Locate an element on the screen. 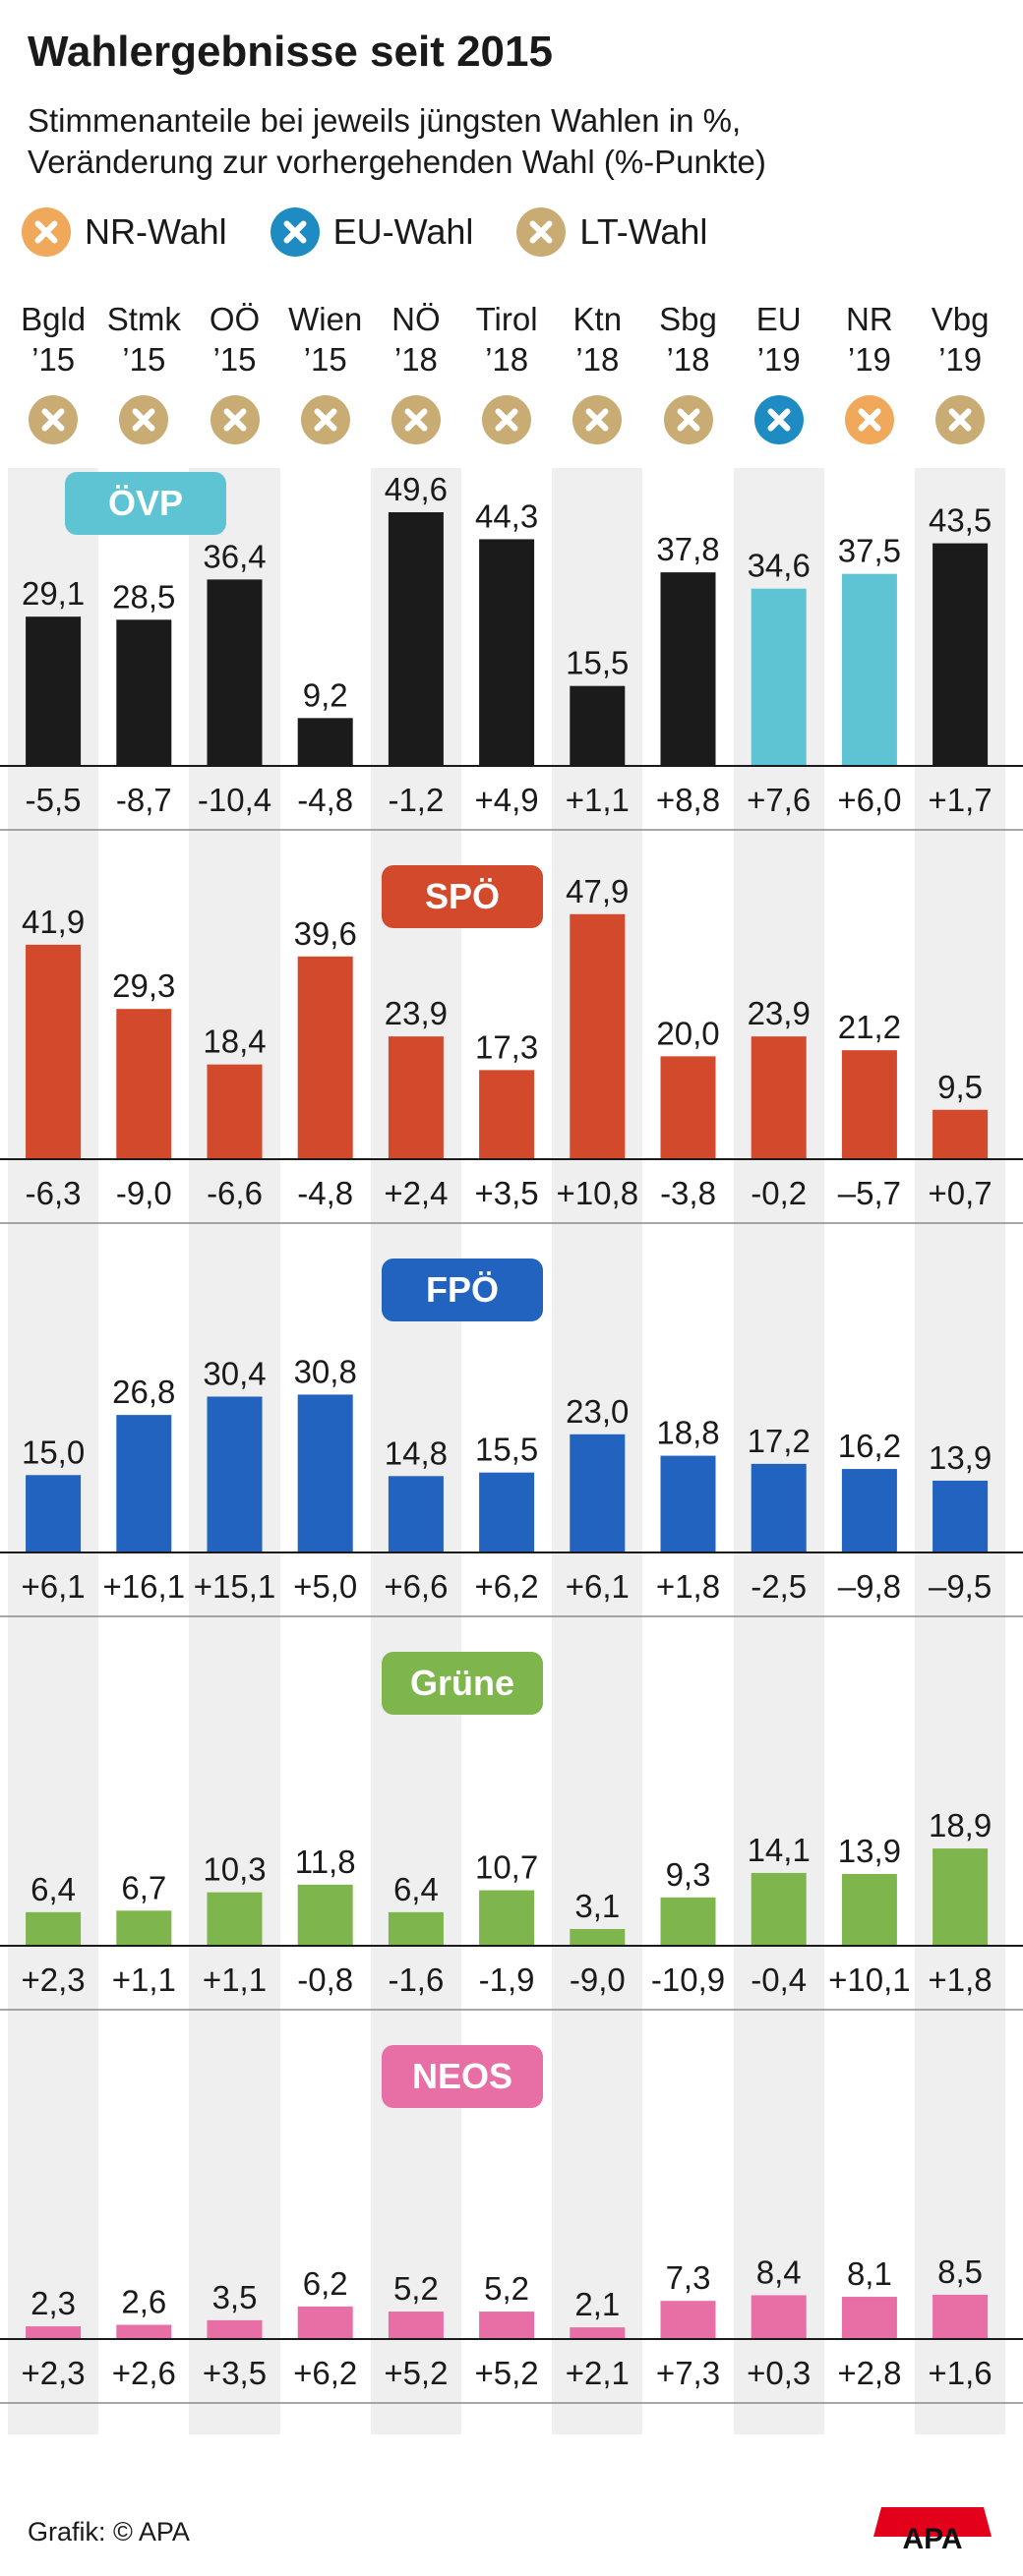 The height and width of the screenshot is (2576, 1023). legend-label-nr: NR-Wahl is located at coordinates (156, 231).